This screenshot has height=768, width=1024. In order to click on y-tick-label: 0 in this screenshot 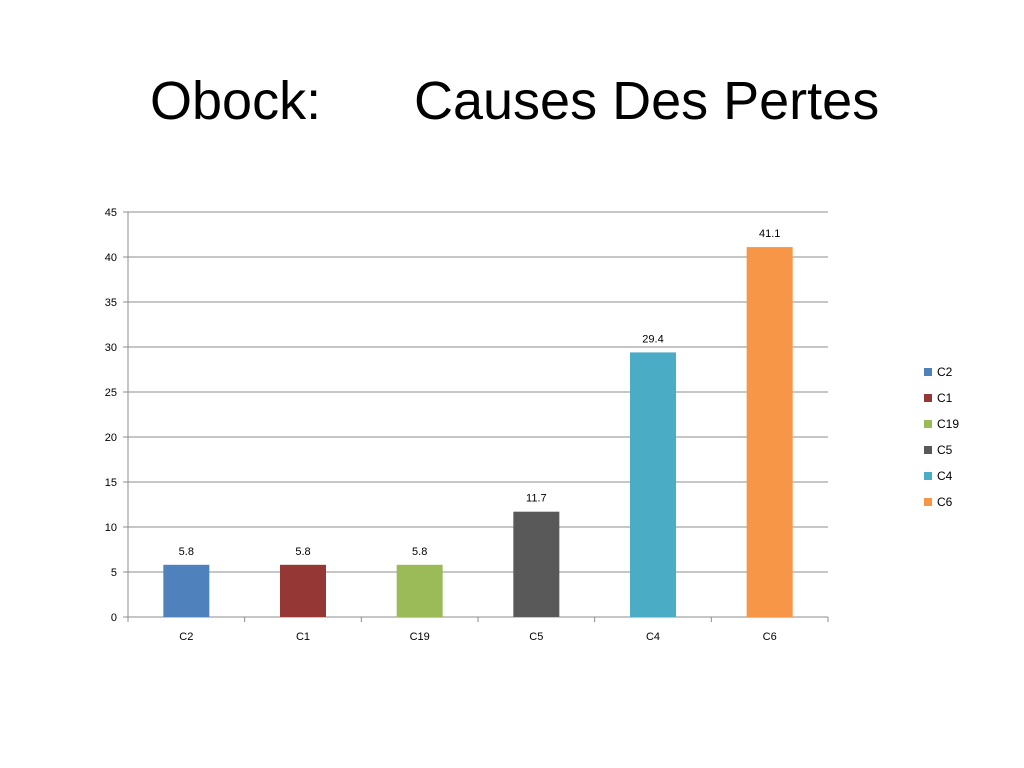, I will do `click(114, 618)`.